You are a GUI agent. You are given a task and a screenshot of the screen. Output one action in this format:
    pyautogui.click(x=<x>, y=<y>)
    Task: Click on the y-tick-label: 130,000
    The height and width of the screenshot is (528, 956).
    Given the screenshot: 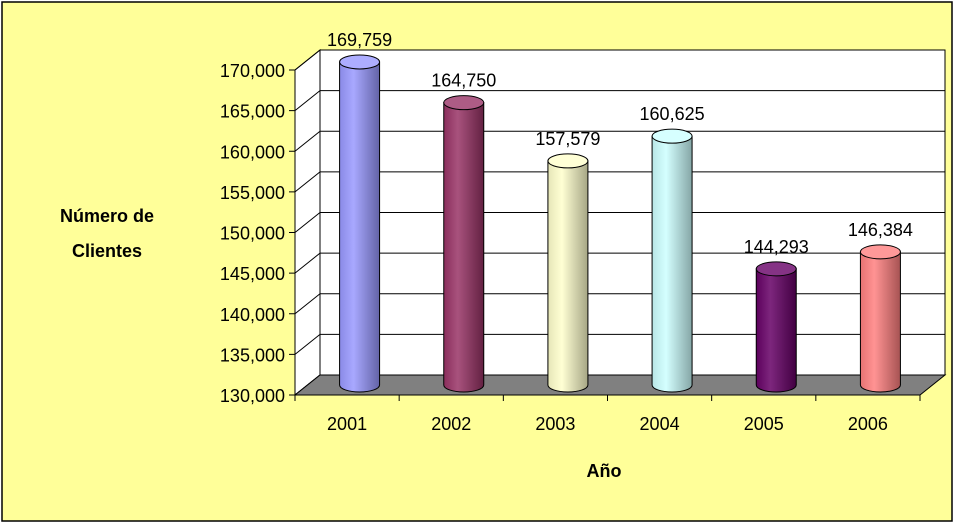 What is the action you would take?
    pyautogui.click(x=252, y=396)
    